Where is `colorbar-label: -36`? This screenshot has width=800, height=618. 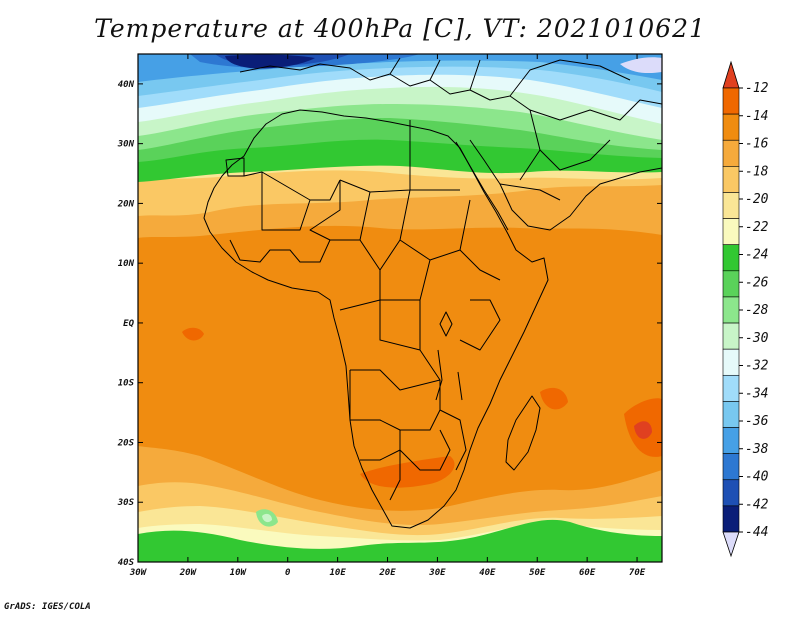
colorbar-label: -36 is located at coordinates (757, 421).